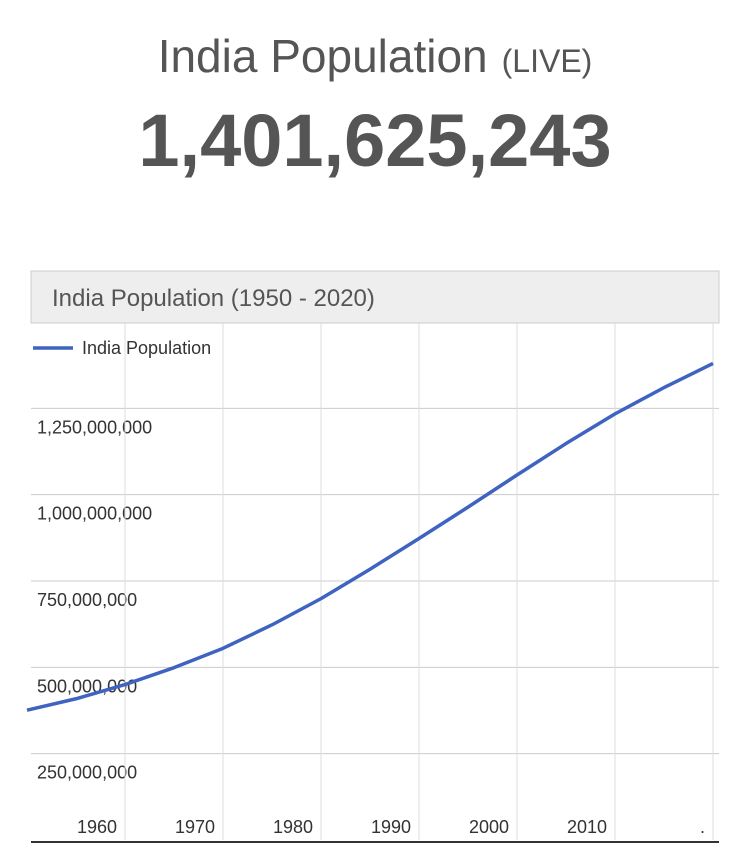  Describe the element at coordinates (374, 140) in the screenshot. I see `live-count: 1,401,625,243` at that location.